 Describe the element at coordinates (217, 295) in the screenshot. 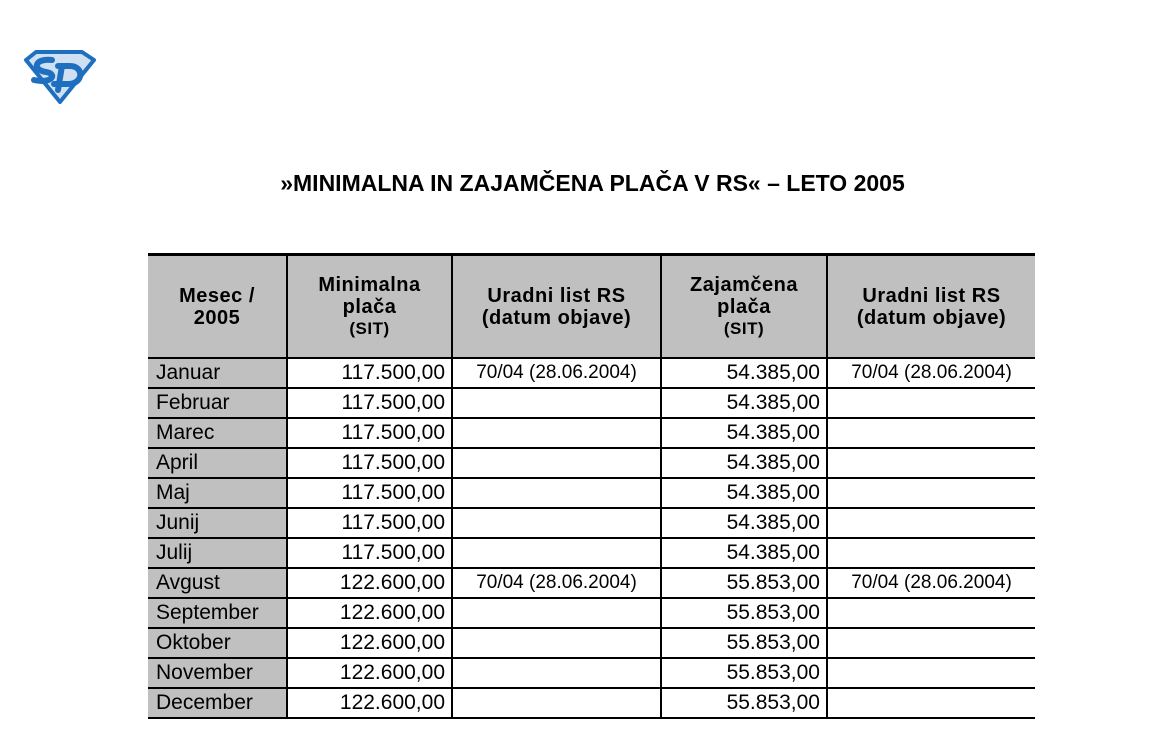

I see `header-line: Mesec /` at that location.